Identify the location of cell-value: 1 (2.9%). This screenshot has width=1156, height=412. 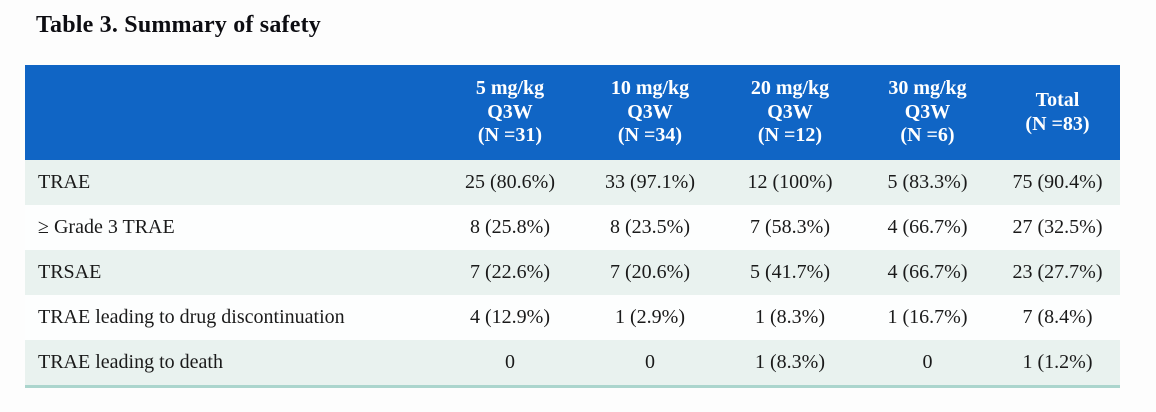
(650, 317).